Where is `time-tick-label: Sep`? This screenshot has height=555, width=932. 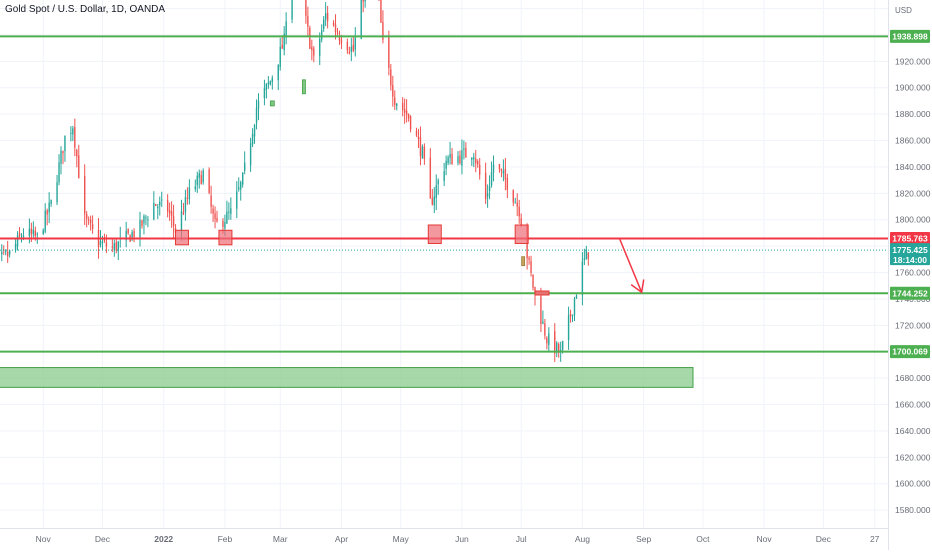
time-tick-label: Sep is located at coordinates (643, 539).